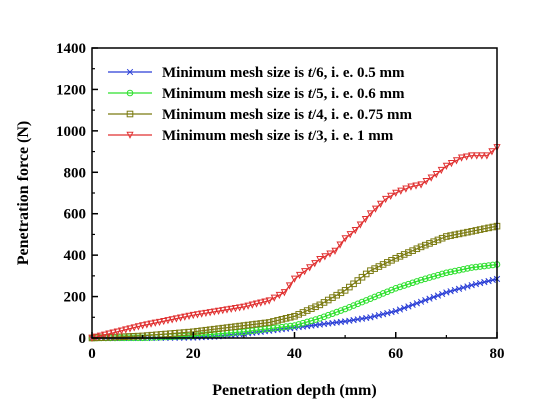 This screenshot has width=550, height=413. Describe the element at coordinates (283, 94) in the screenshot. I see `legend-label-2: Minimum mesh size is t/5, i. e. 0.6 mm` at that location.